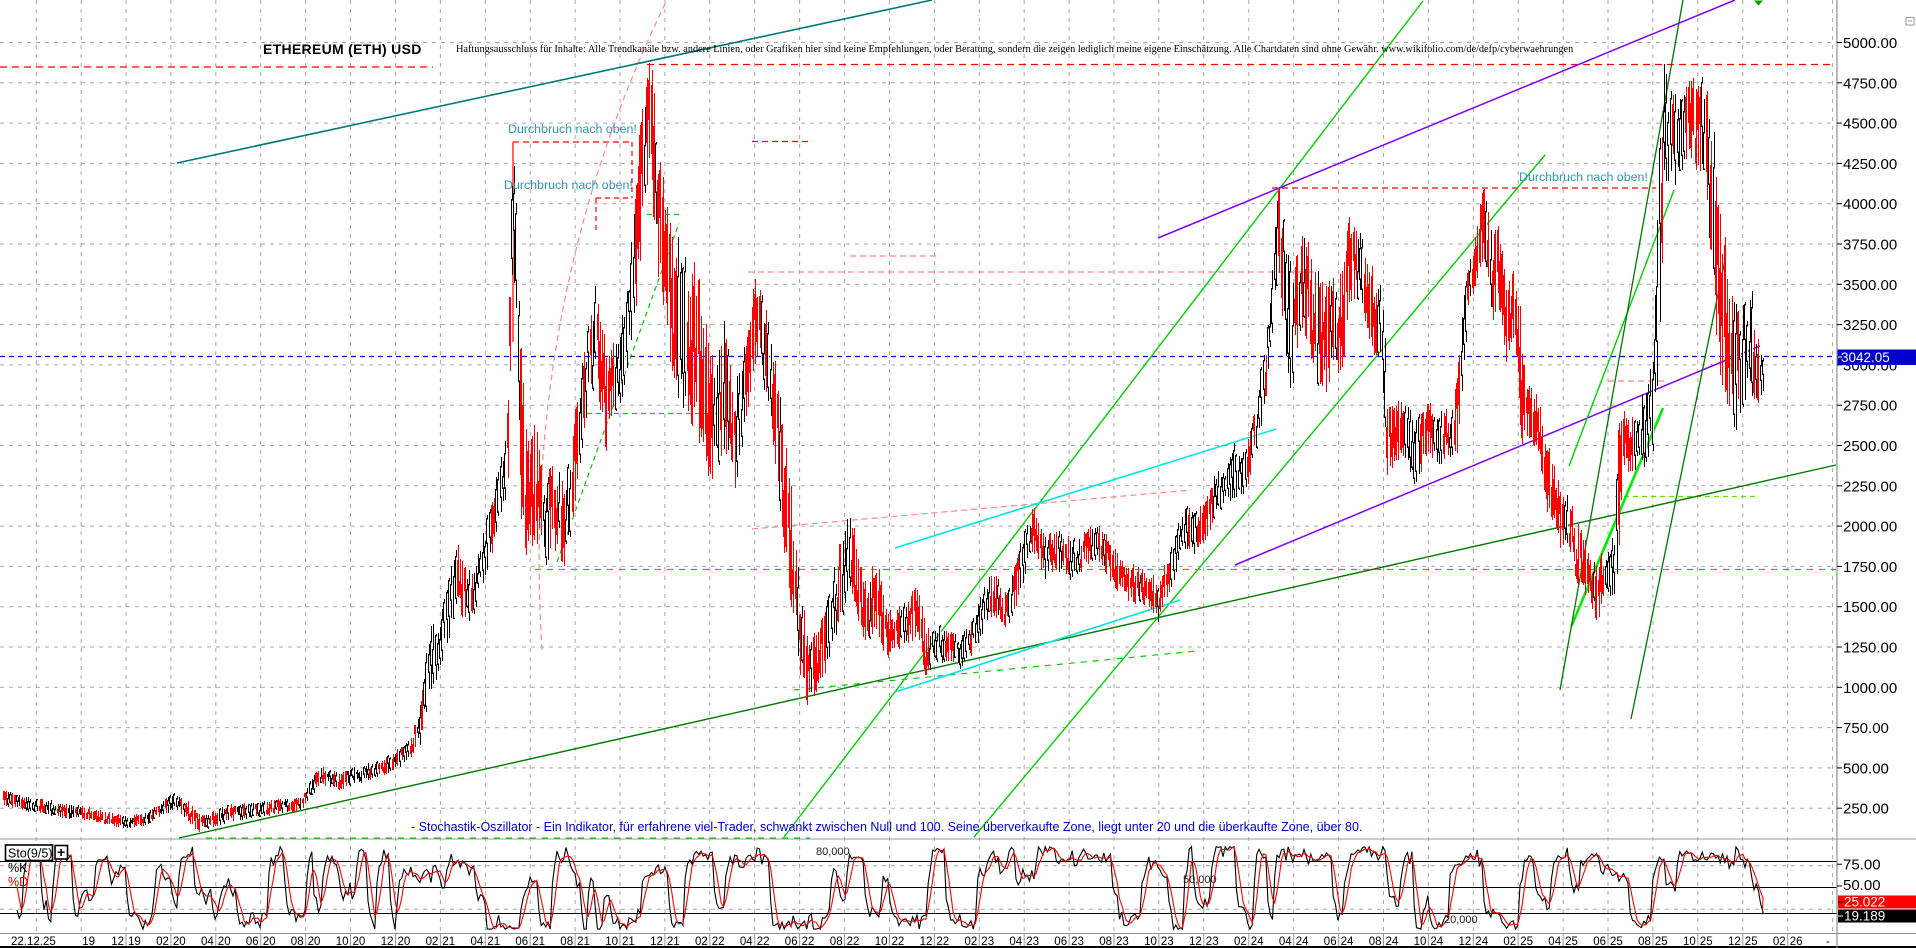  What do you see at coordinates (1870, 83) in the screenshot?
I see `svg-text: 4750.00` at bounding box center [1870, 83].